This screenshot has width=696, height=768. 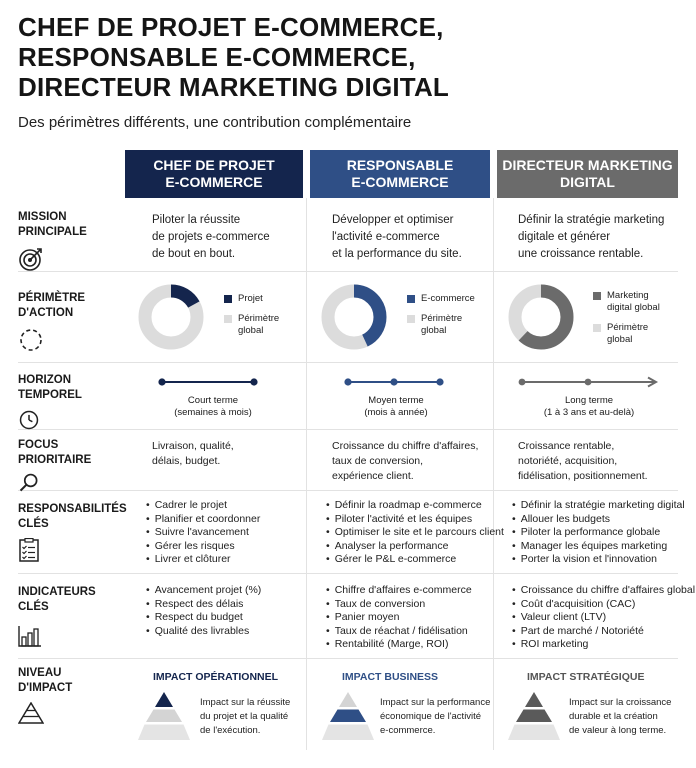 I want to click on mission-line: digitale et générer, so click(x=564, y=237).